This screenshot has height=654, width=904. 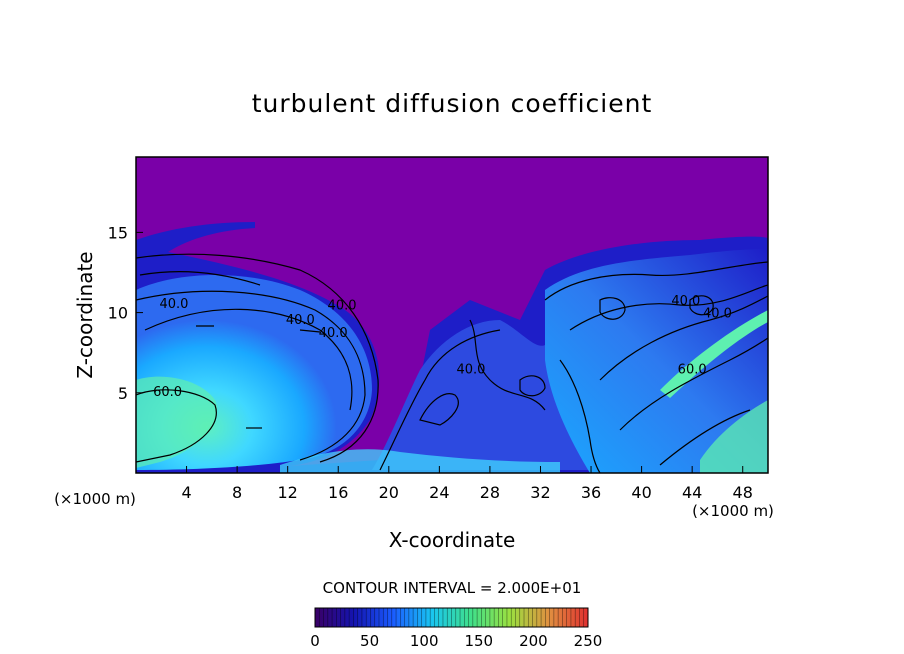 I want to click on middle-turbulence, so click(x=486, y=395).